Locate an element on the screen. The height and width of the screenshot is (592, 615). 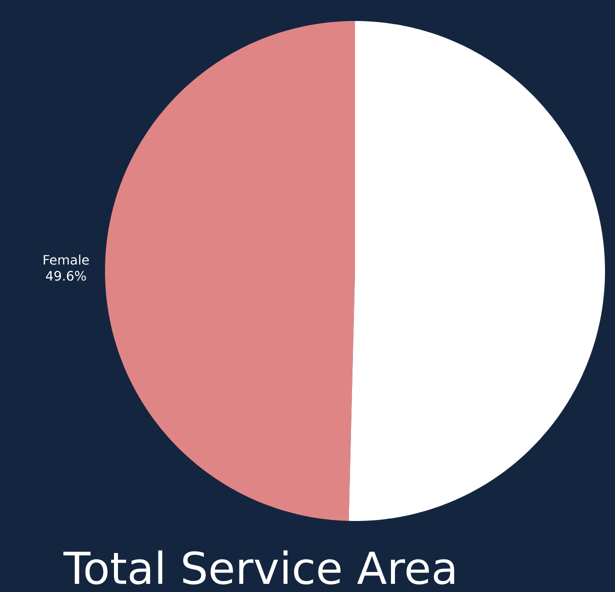
slice-label: Female is located at coordinates (66, 259).